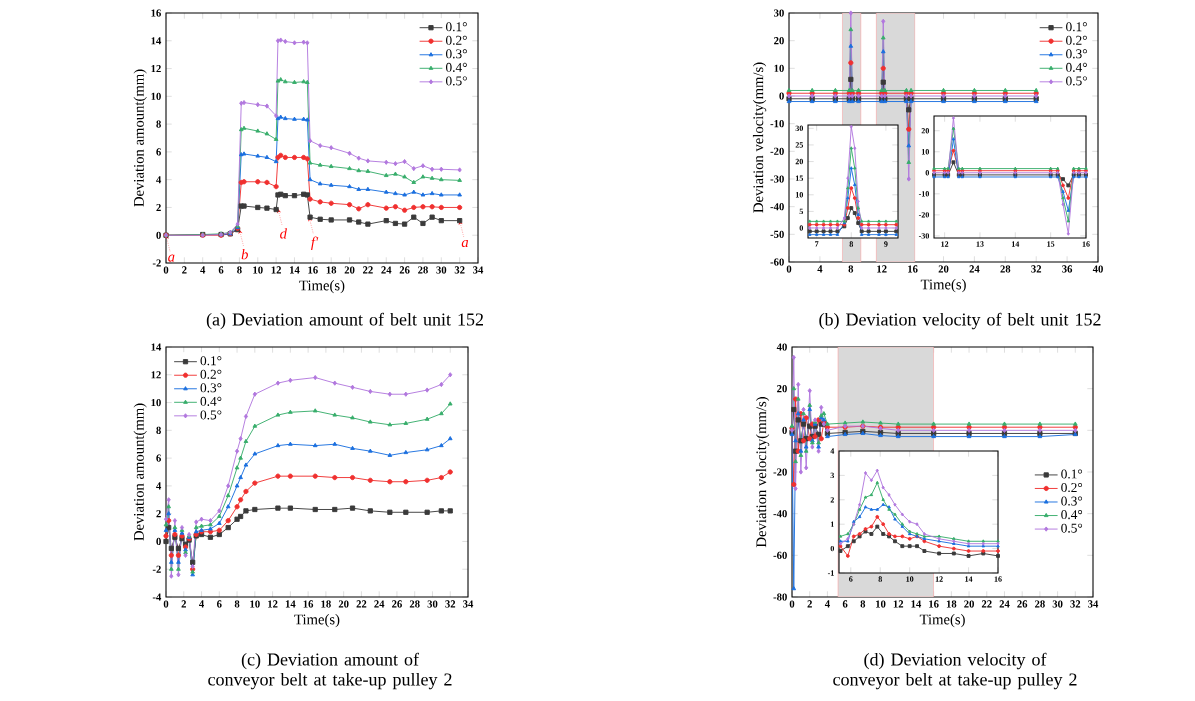 This screenshot has width=1195, height=701. What do you see at coordinates (1057, 604) in the screenshot?
I see `x-tick-label: 30` at bounding box center [1057, 604].